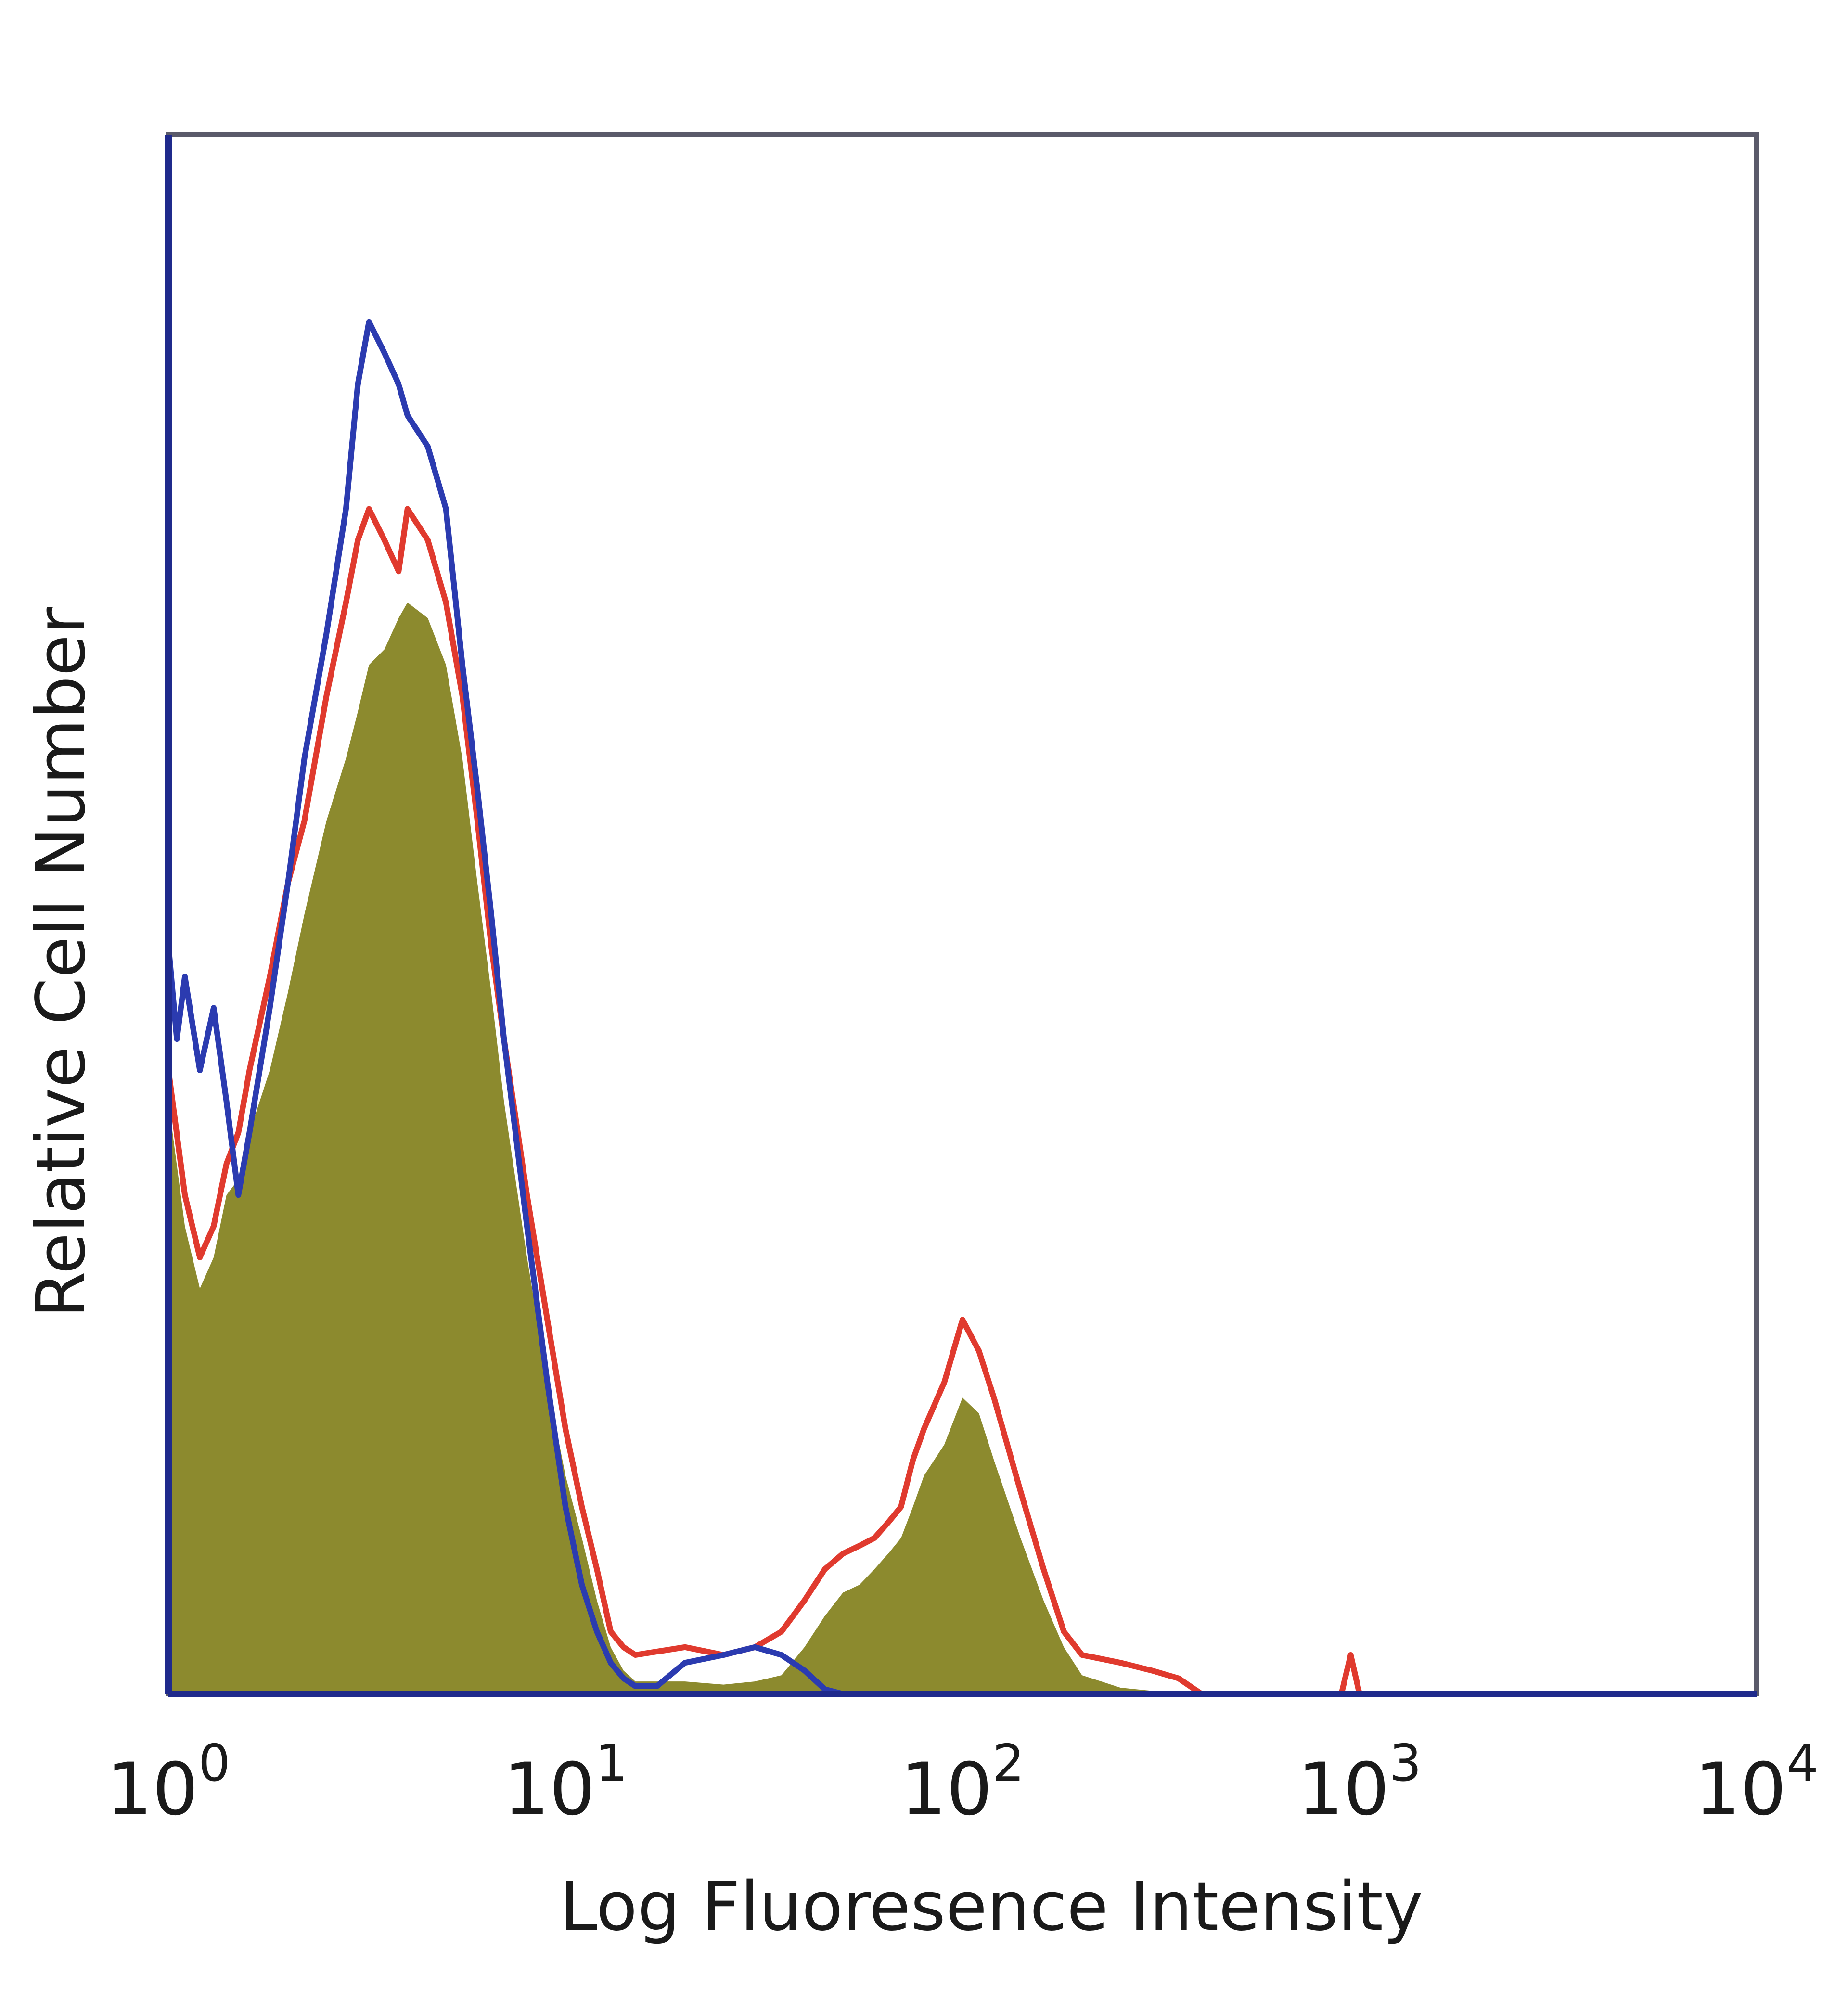 Image resolution: width=1848 pixels, height=2000 pixels. What do you see at coordinates (1756, 1783) in the screenshot?
I see `x-tick-label-4: 10⁴` at bounding box center [1756, 1783].